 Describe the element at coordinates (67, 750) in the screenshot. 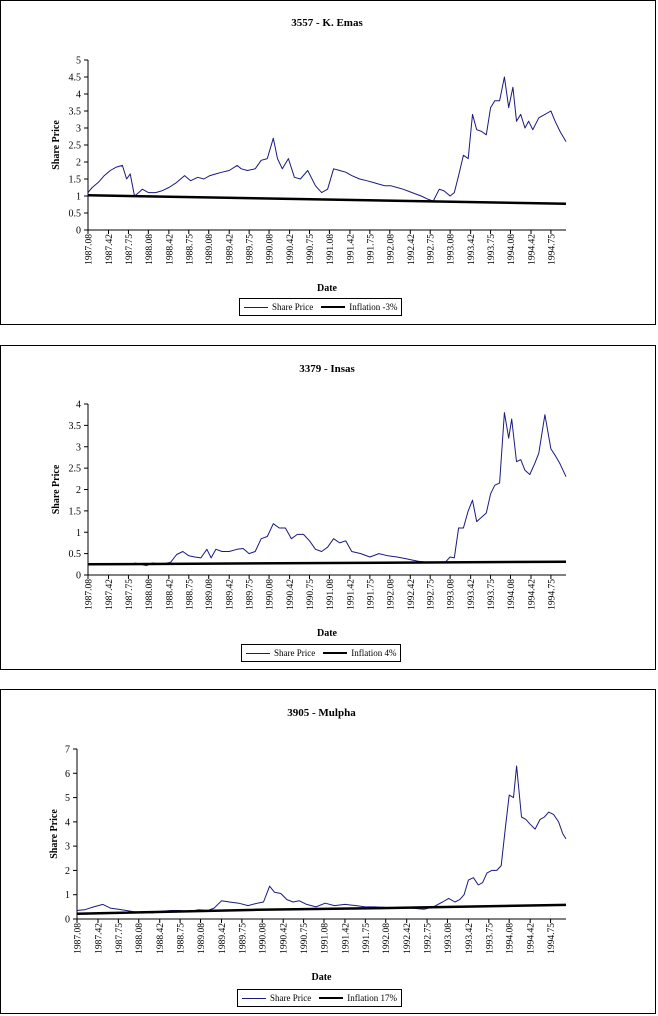

I see `y-tick-label: 7` at that location.